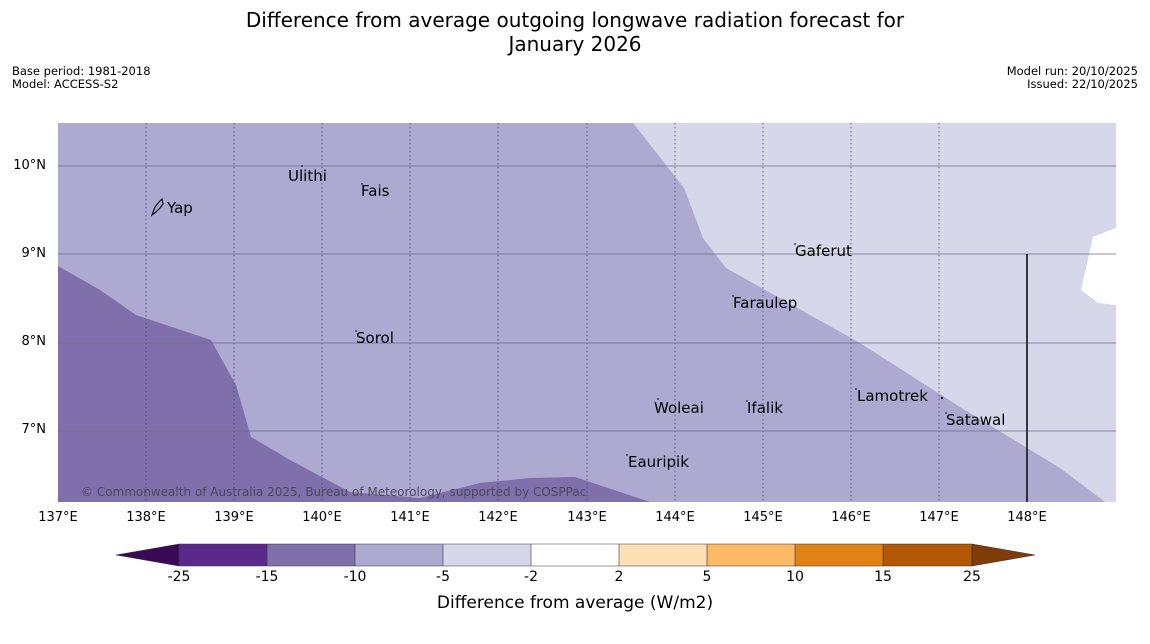 This screenshot has height=644, width=1150. Describe the element at coordinates (375, 191) in the screenshot. I see `place-fais: Fais` at that location.